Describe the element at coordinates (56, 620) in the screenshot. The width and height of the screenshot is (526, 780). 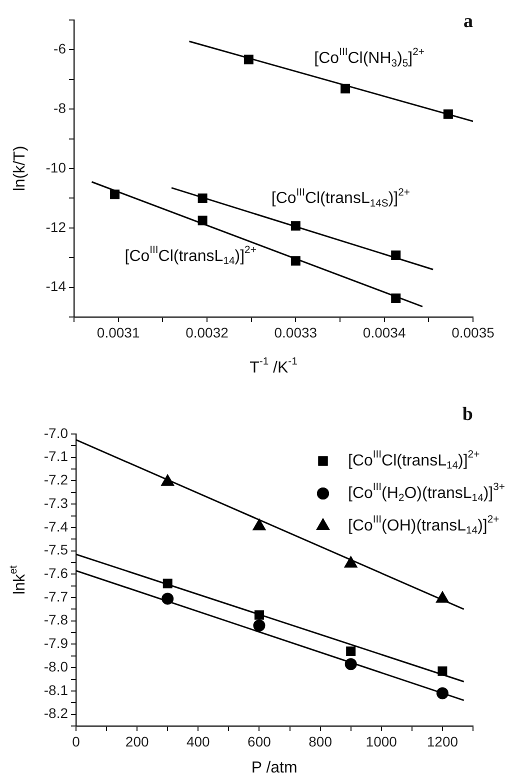
I see `y-tick-label: -7.8` at that location.